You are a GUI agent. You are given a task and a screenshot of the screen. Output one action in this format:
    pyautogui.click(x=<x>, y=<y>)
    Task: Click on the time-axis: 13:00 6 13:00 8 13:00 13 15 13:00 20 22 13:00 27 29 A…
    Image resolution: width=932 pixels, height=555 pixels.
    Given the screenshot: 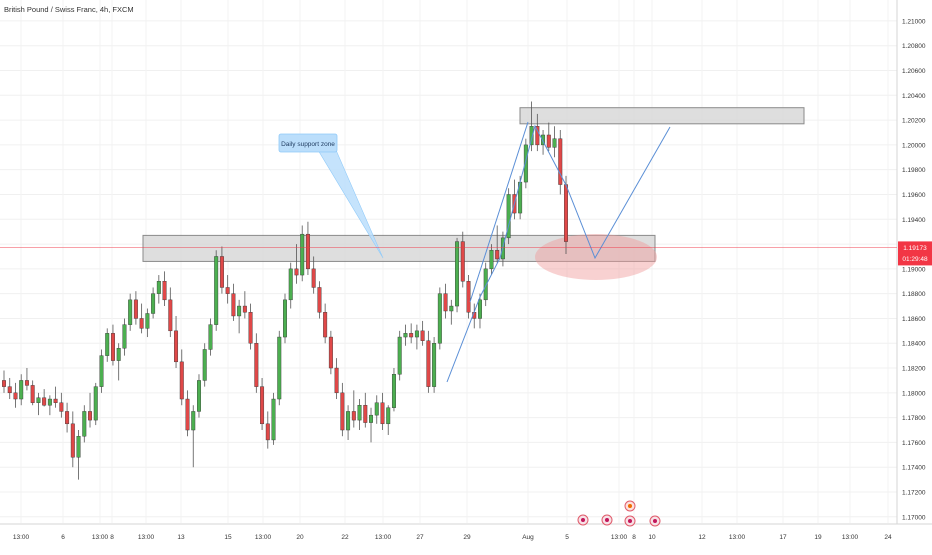 What is the action you would take?
    pyautogui.click(x=452, y=537)
    